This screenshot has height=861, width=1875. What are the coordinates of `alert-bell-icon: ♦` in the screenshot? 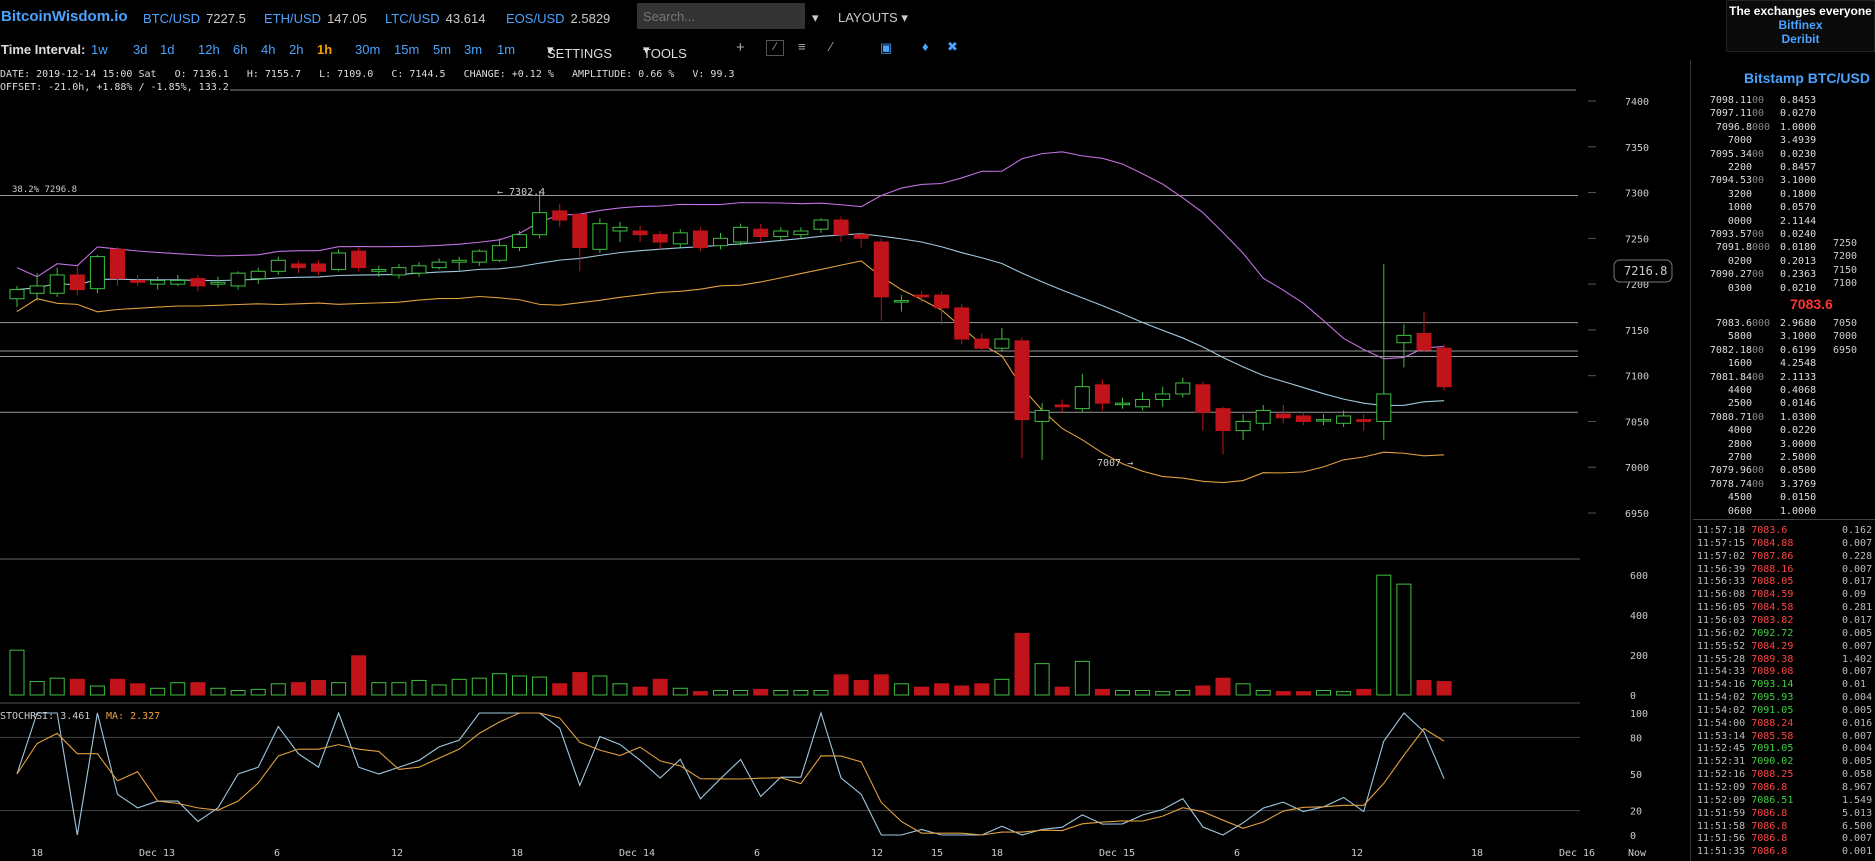 It's located at (925, 46).